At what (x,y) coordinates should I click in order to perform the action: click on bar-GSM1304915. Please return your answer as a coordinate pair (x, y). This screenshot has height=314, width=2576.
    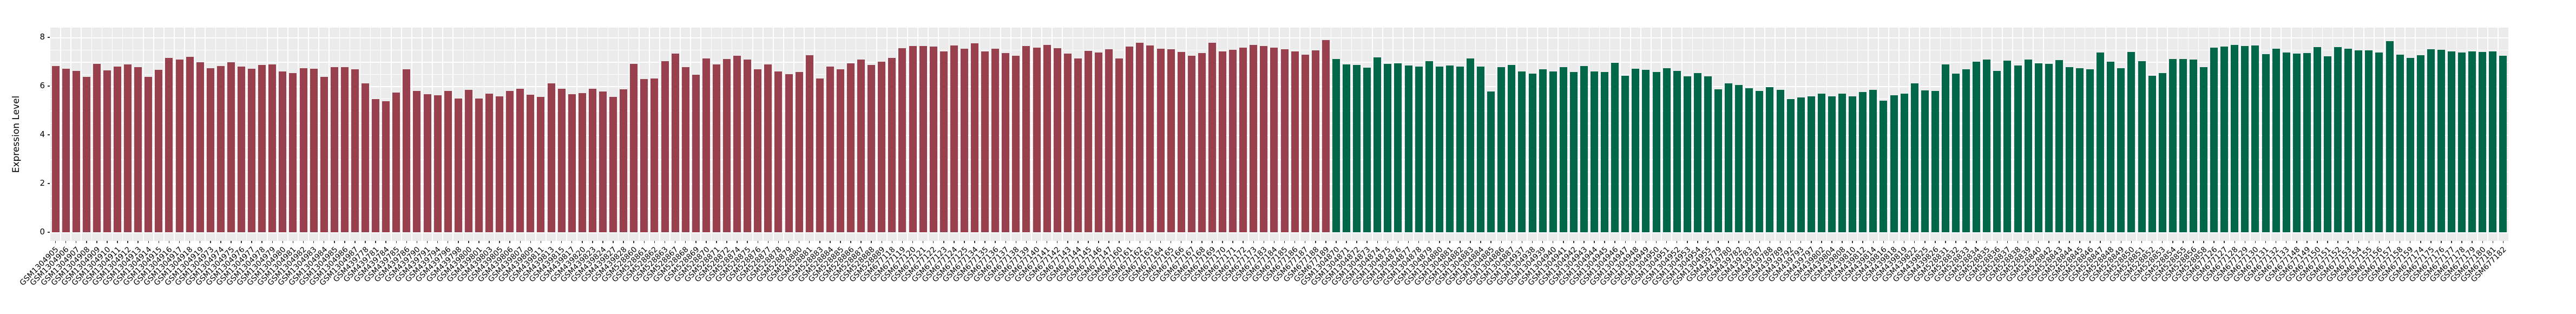
    Looking at the image, I should click on (159, 151).